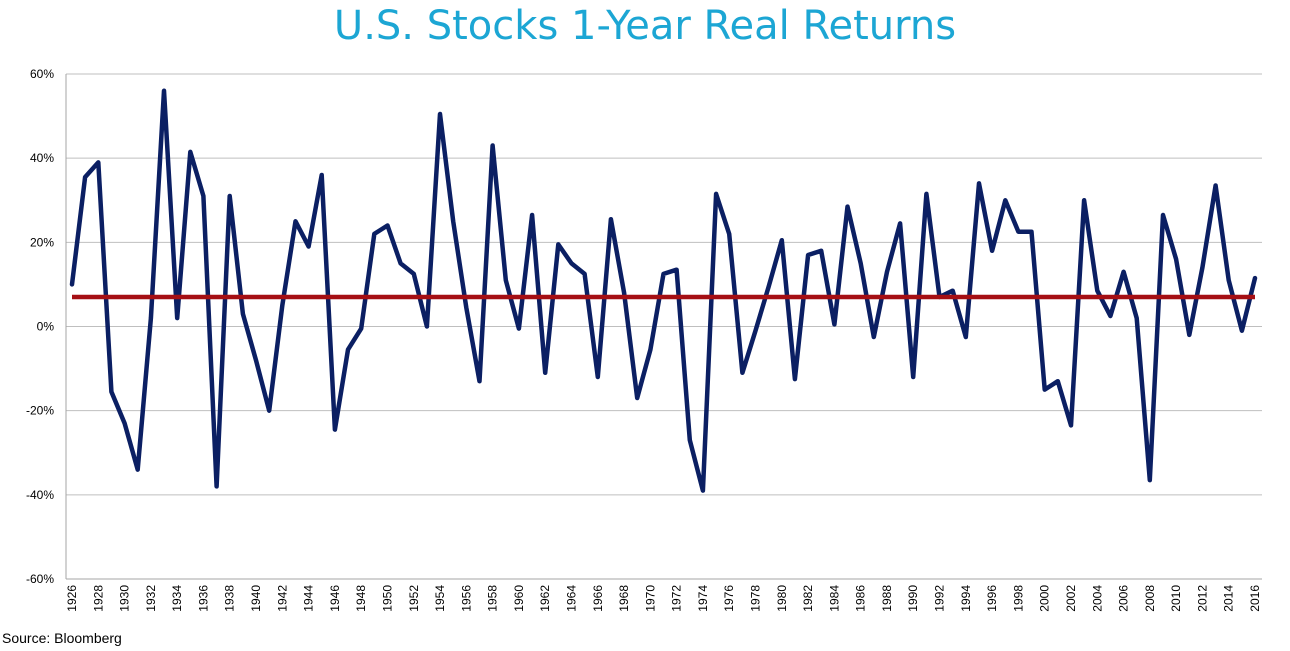  What do you see at coordinates (42, 242) in the screenshot?
I see `y-tick-label: 20%` at bounding box center [42, 242].